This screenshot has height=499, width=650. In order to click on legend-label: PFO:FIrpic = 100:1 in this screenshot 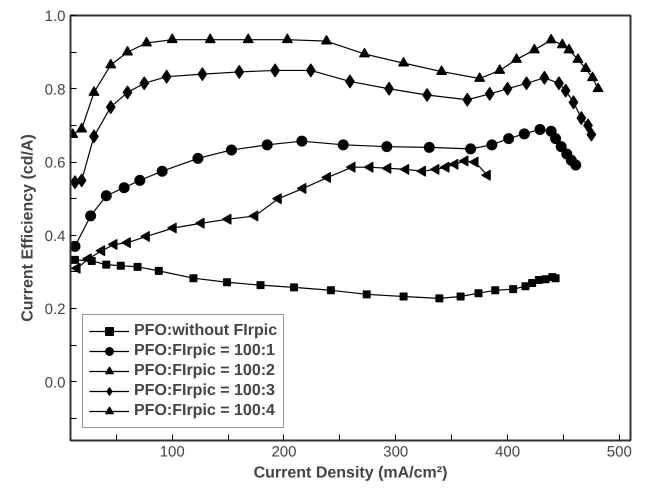, I will do `click(204, 351)`.